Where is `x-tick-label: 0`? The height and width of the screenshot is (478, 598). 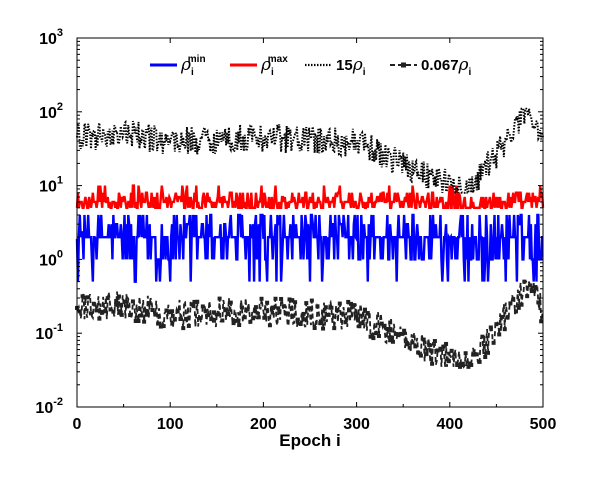
x-tick-label: 0 is located at coordinates (77, 424).